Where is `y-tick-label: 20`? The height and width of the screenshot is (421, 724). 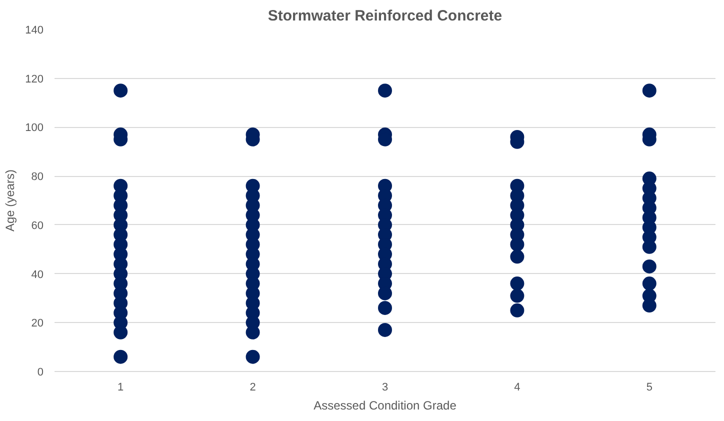 y-tick-label: 20 is located at coordinates (37, 324).